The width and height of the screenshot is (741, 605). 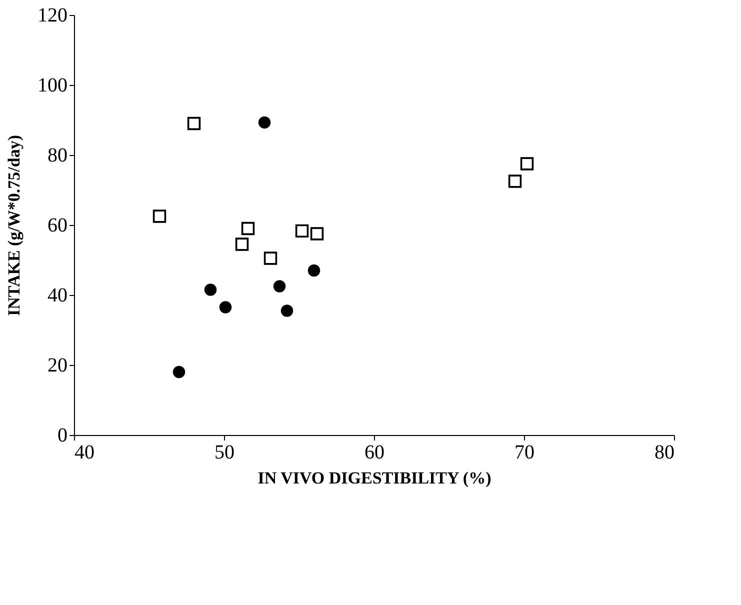 What do you see at coordinates (375, 478) in the screenshot?
I see `x-axis-title: IN VIVO DIGESTIBILITY (%)` at bounding box center [375, 478].